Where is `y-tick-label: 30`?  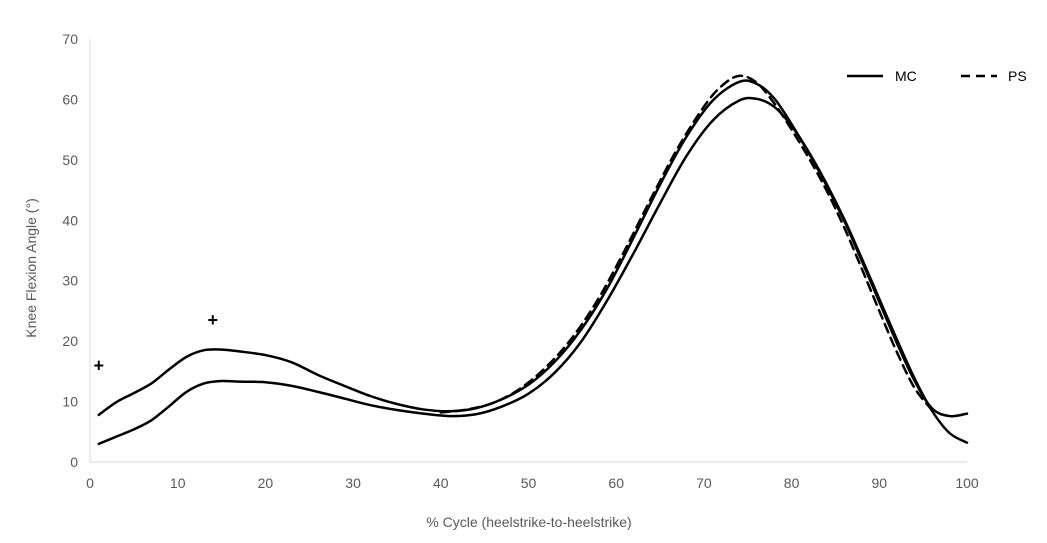
y-tick-label: 30 is located at coordinates (70, 281).